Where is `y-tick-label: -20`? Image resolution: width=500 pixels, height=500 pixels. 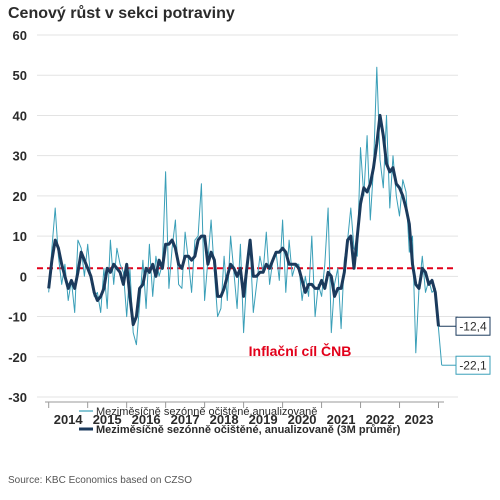 y-tick-label: -20 is located at coordinates (17, 357).